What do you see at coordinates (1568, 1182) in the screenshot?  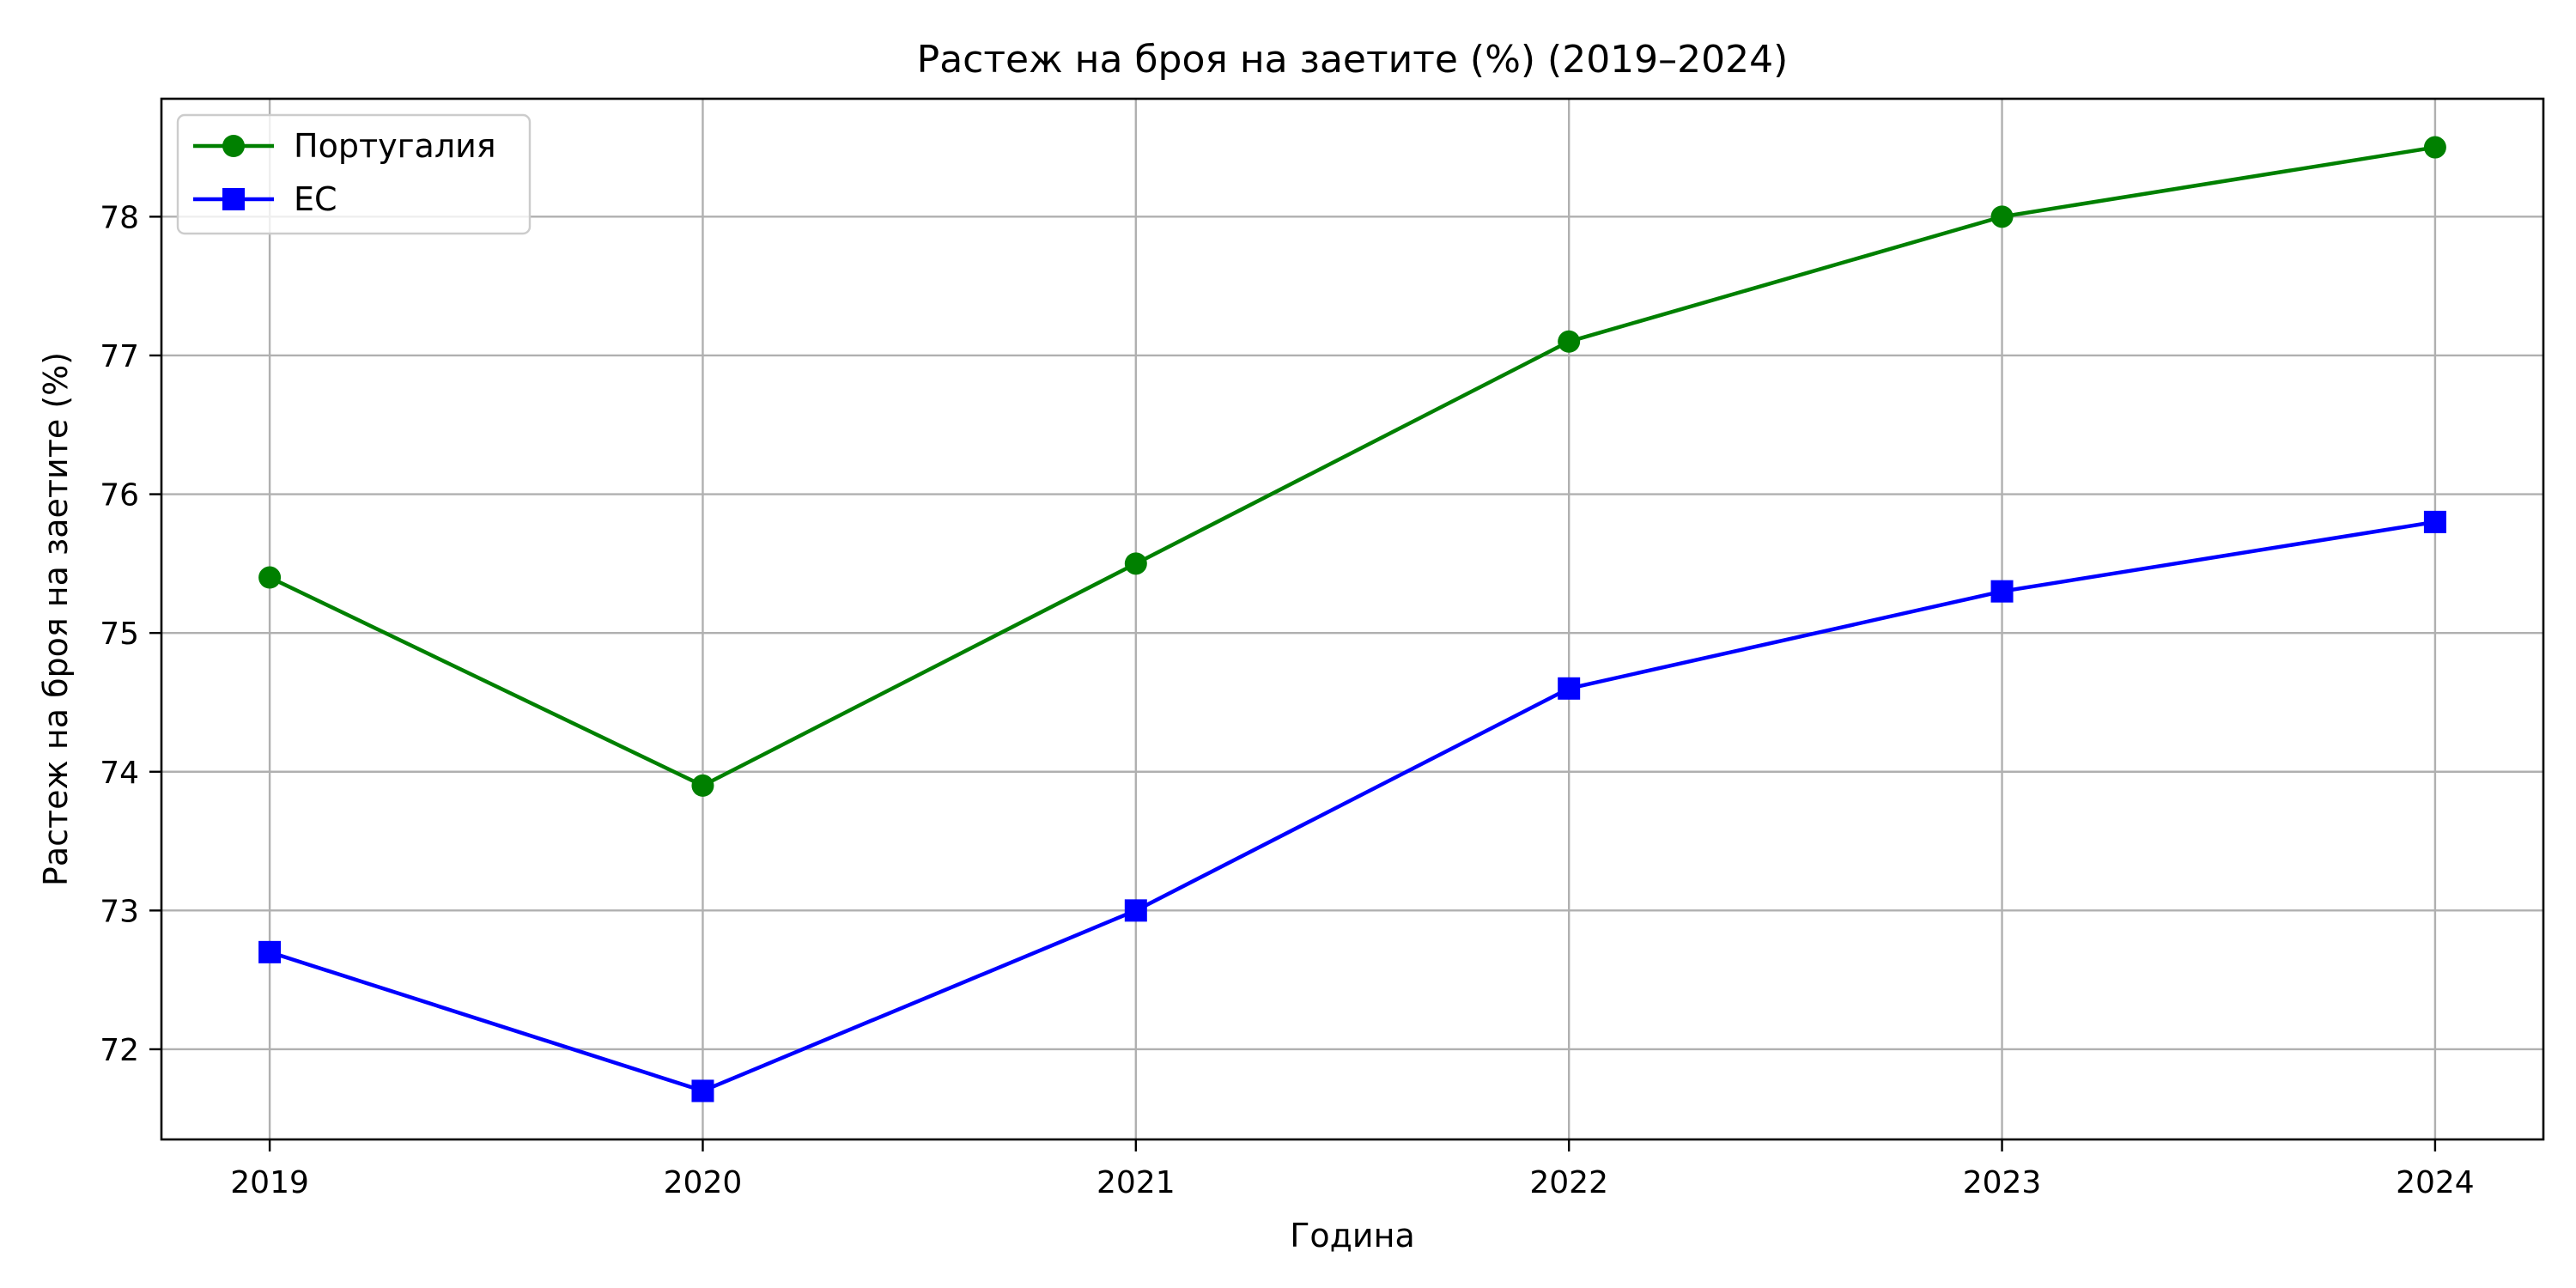 I see `x-tick-label: 2022` at bounding box center [1568, 1182].